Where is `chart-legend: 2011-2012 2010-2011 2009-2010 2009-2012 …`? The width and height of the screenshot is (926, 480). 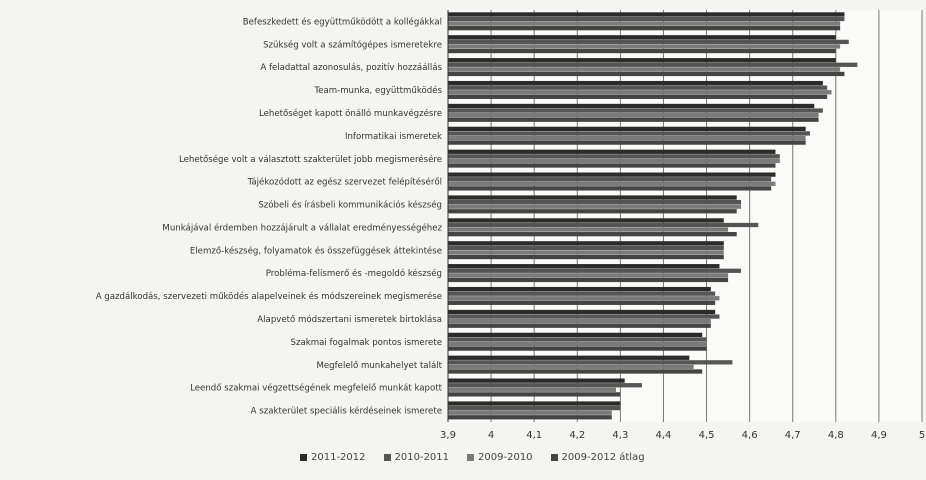 chart-legend: 2011-2012 2010-2011 2009-2010 2009-2012 … is located at coordinates (472, 457).